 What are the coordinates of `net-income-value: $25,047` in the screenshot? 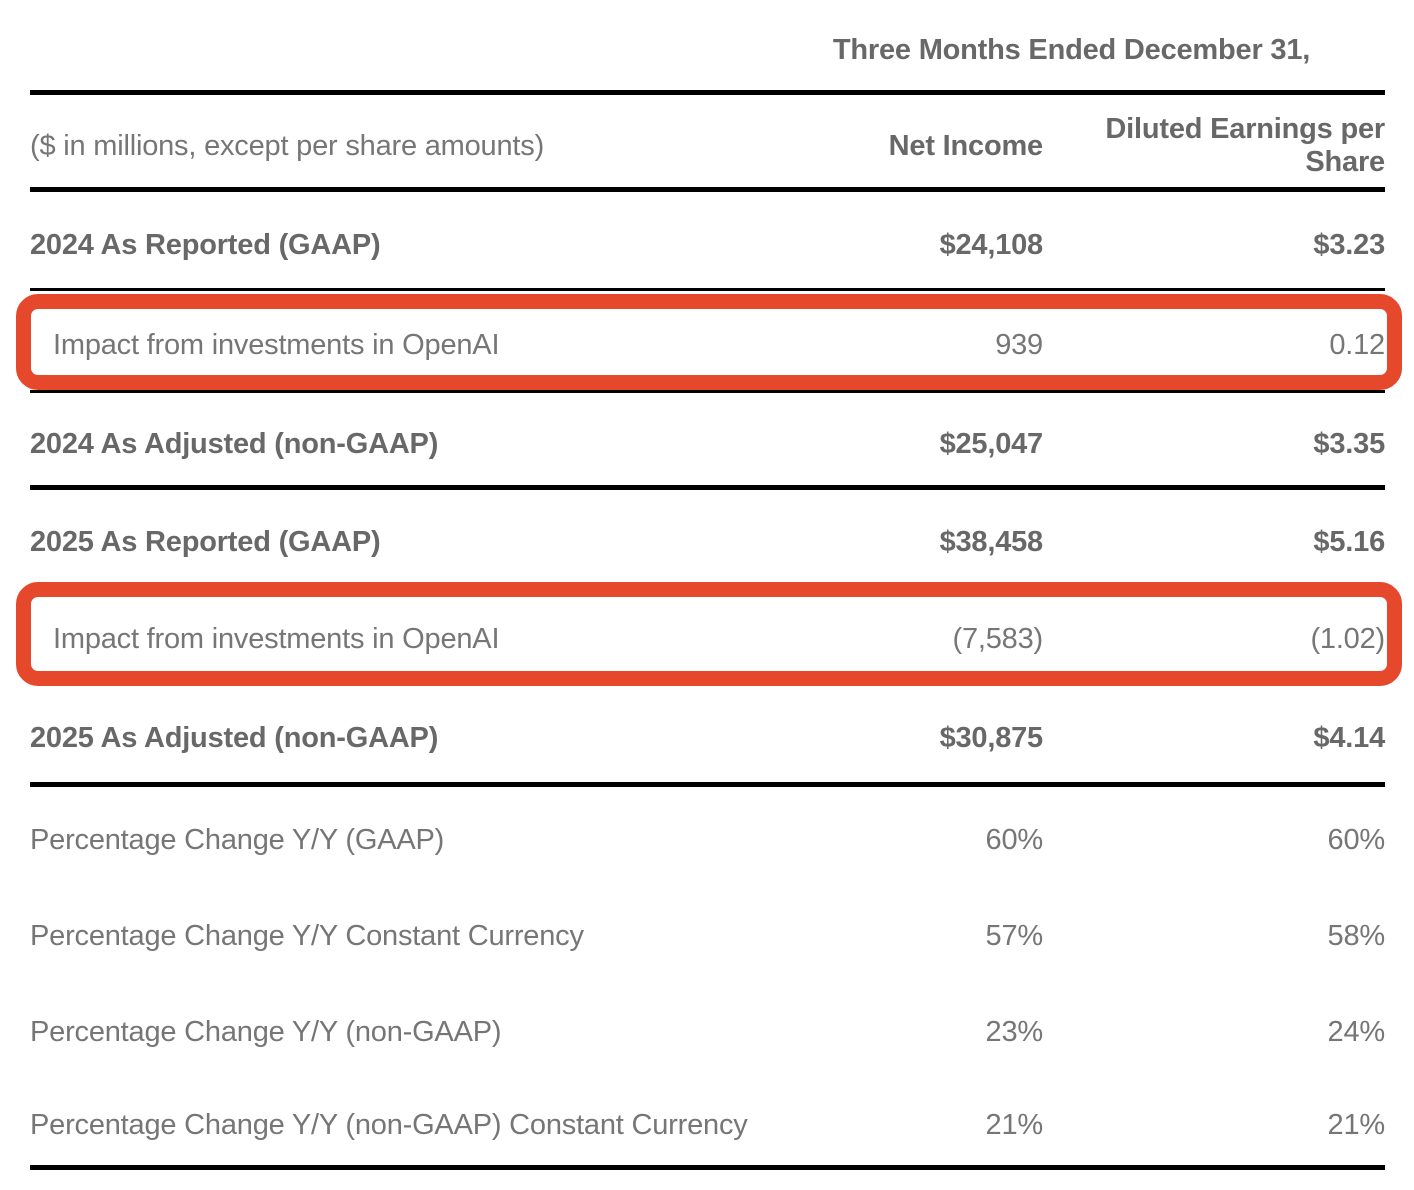 It's located at (991, 443).